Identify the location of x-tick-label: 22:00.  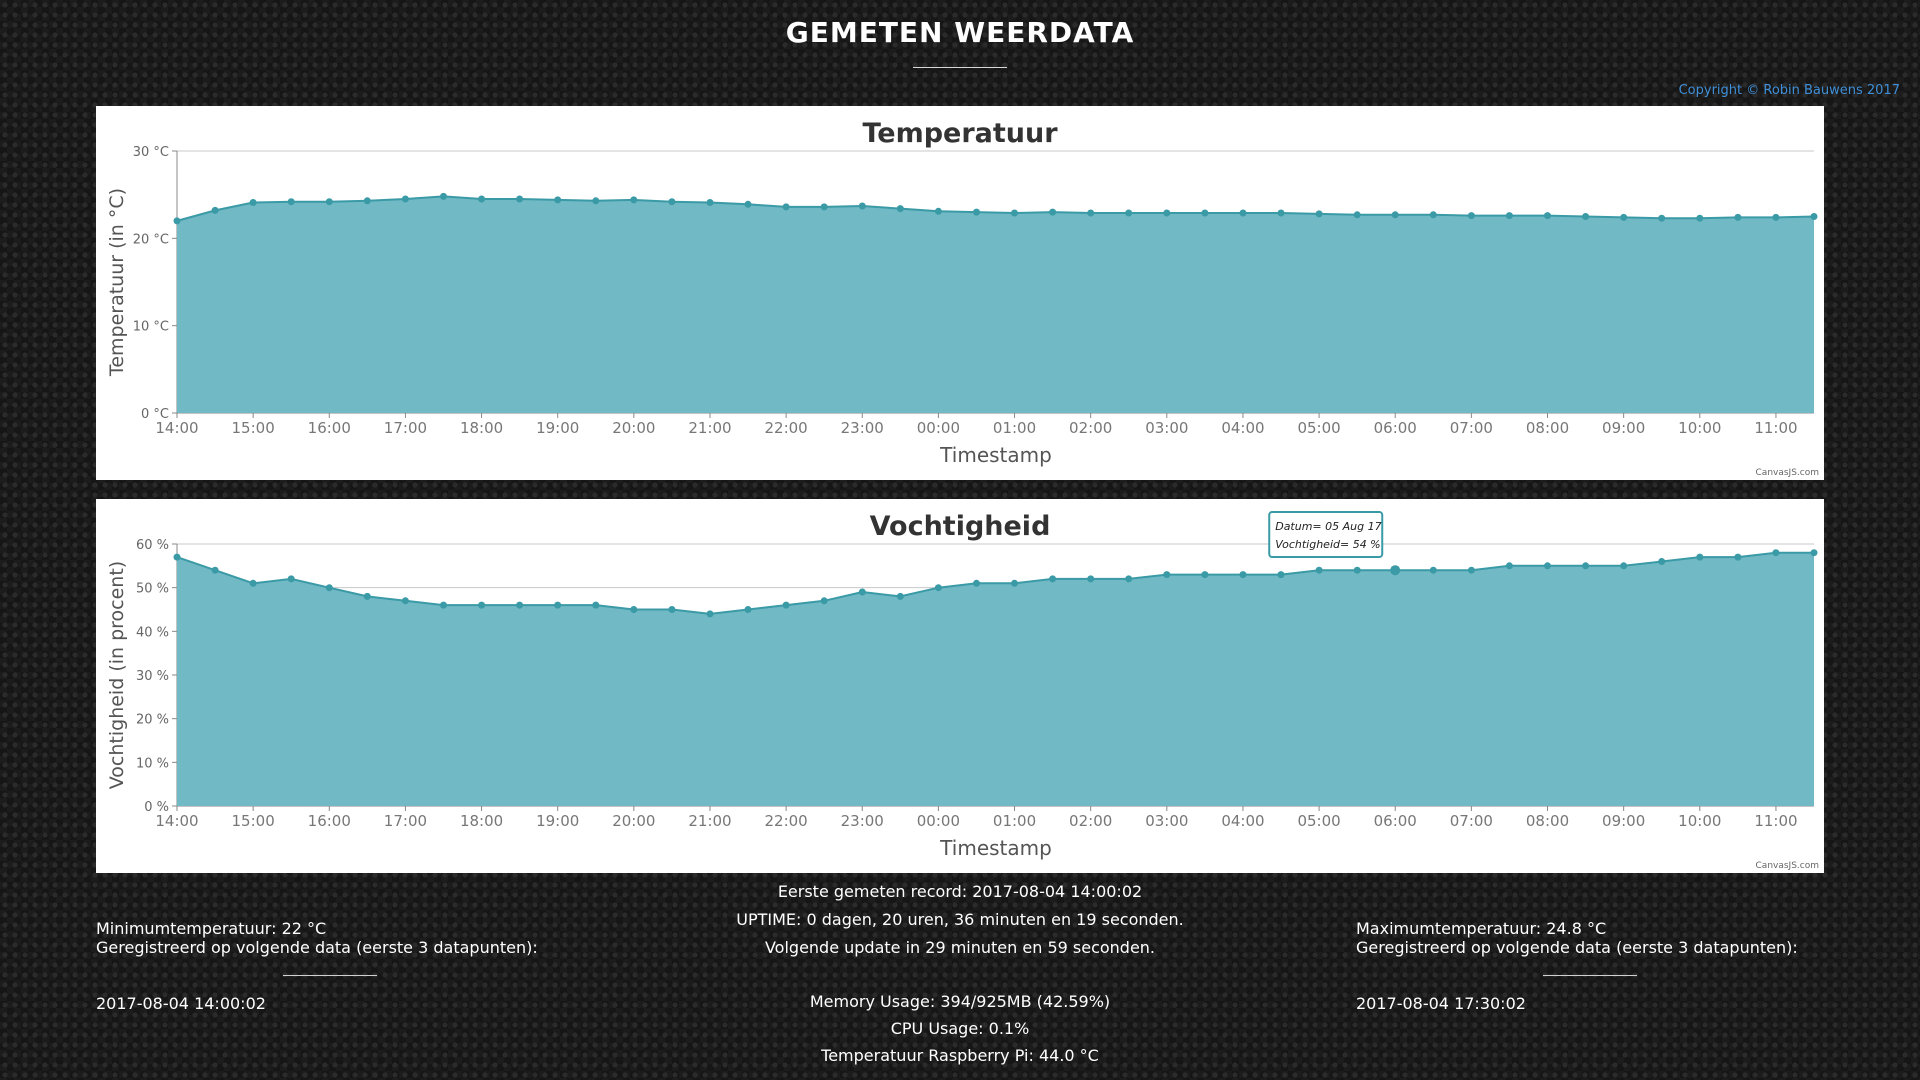
(785, 428).